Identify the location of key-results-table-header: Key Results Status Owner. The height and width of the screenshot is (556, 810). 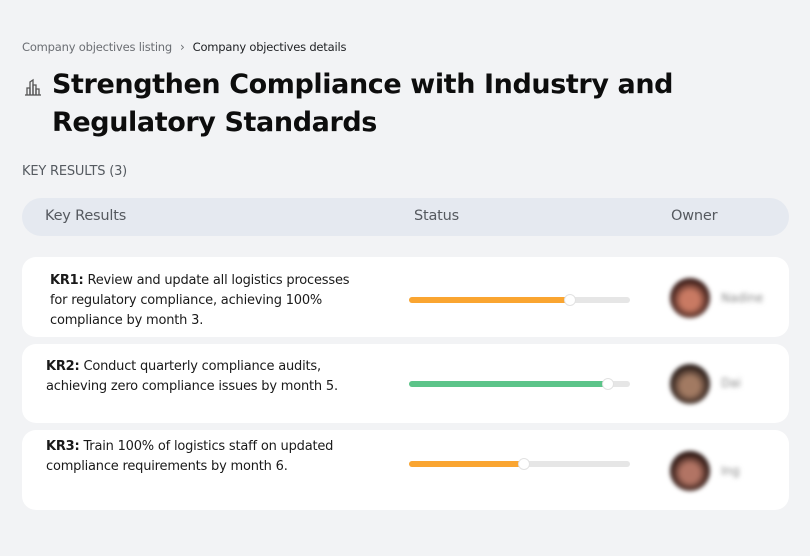
(405, 217).